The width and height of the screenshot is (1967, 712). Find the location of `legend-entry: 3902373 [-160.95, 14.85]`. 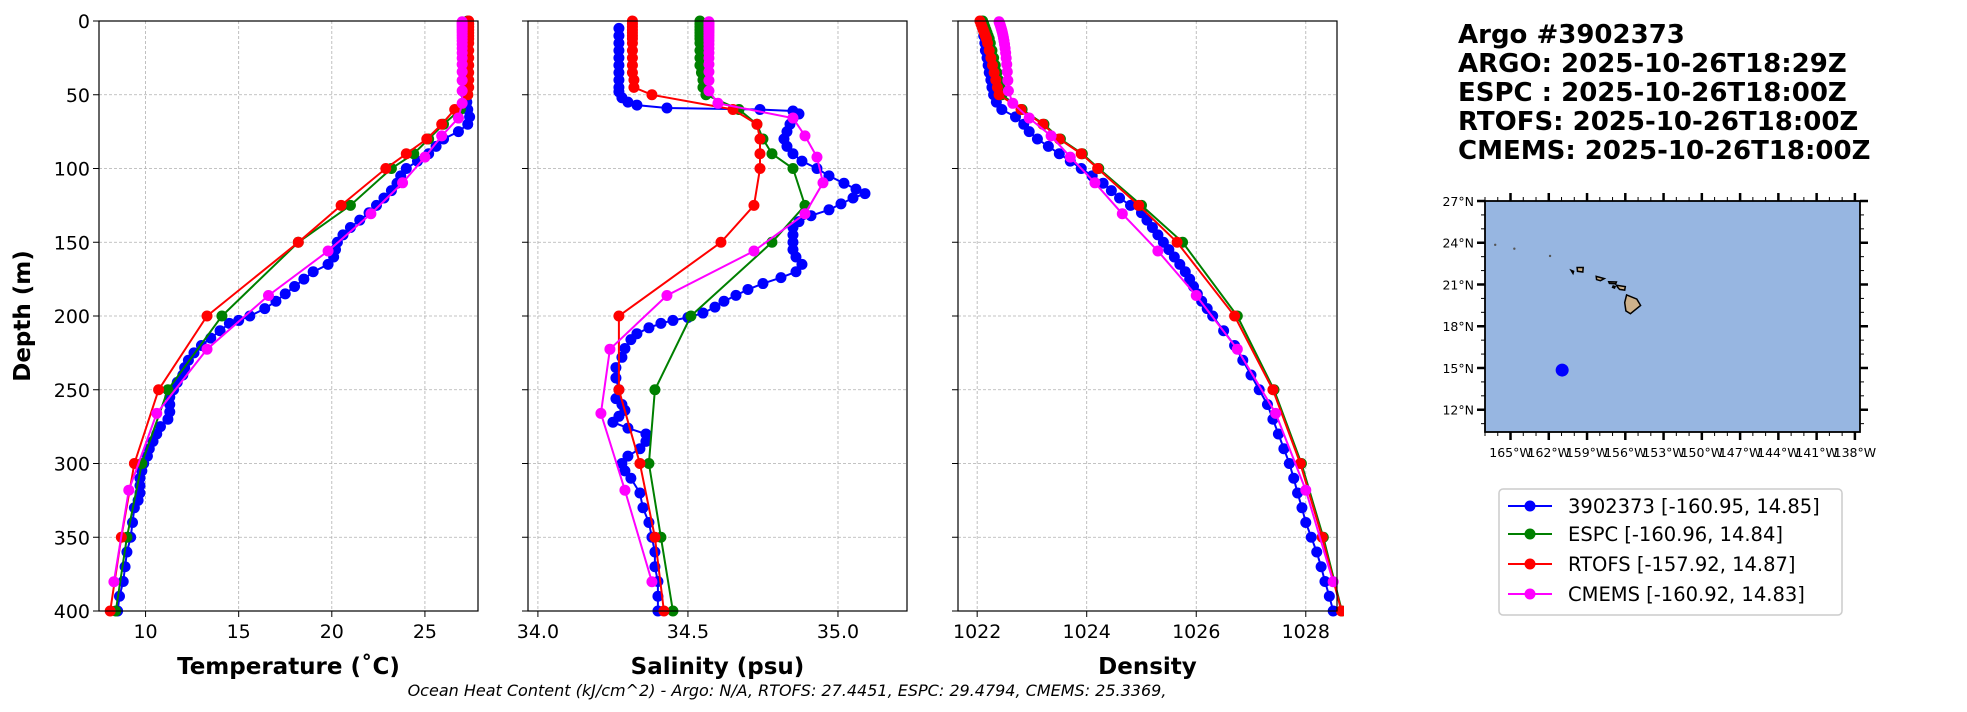

legend-entry: 3902373 [-160.95, 14.85] is located at coordinates (1664, 506).